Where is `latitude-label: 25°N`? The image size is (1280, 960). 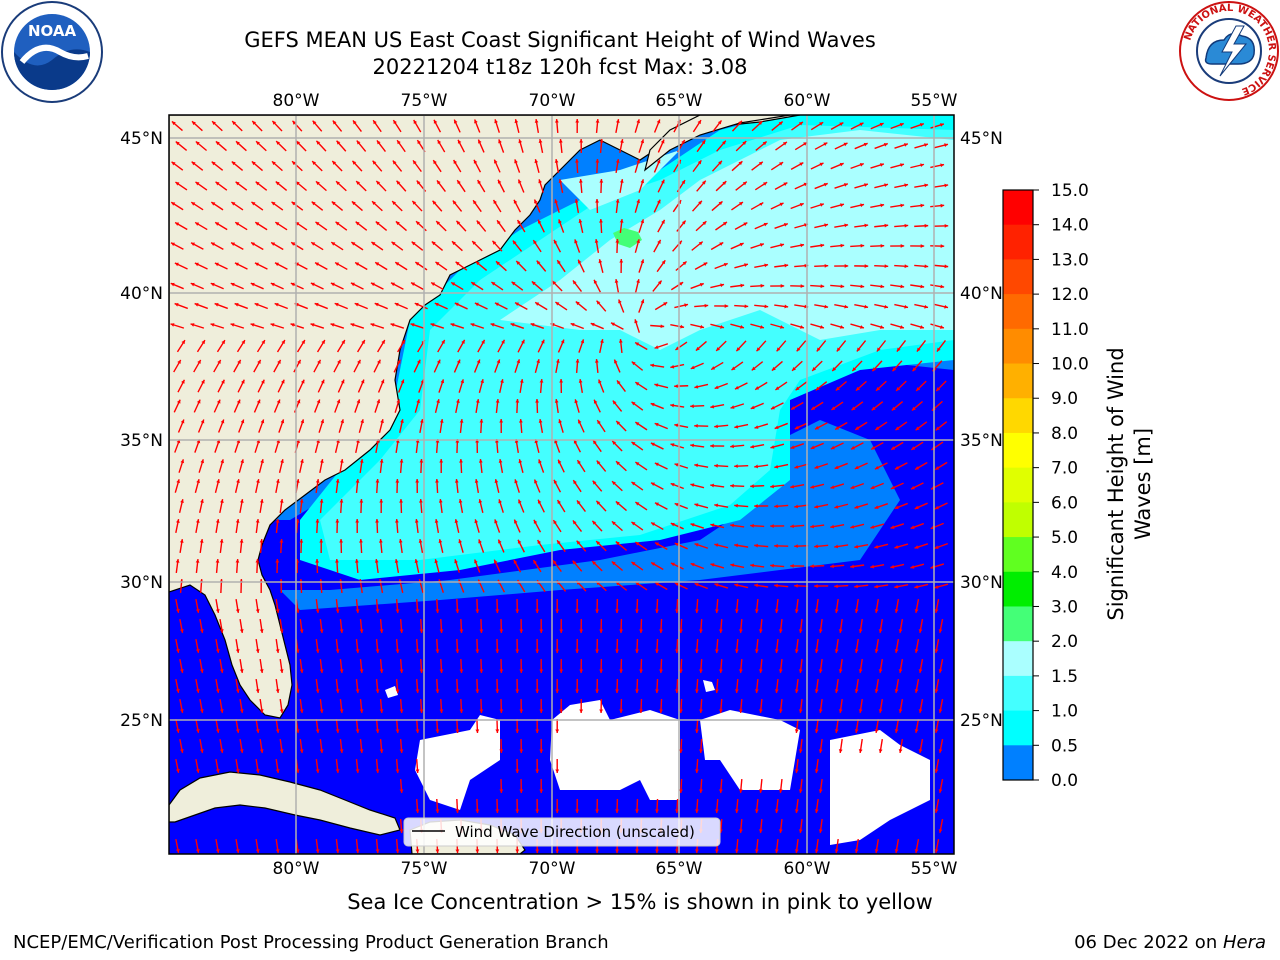 latitude-label: 25°N is located at coordinates (981, 721).